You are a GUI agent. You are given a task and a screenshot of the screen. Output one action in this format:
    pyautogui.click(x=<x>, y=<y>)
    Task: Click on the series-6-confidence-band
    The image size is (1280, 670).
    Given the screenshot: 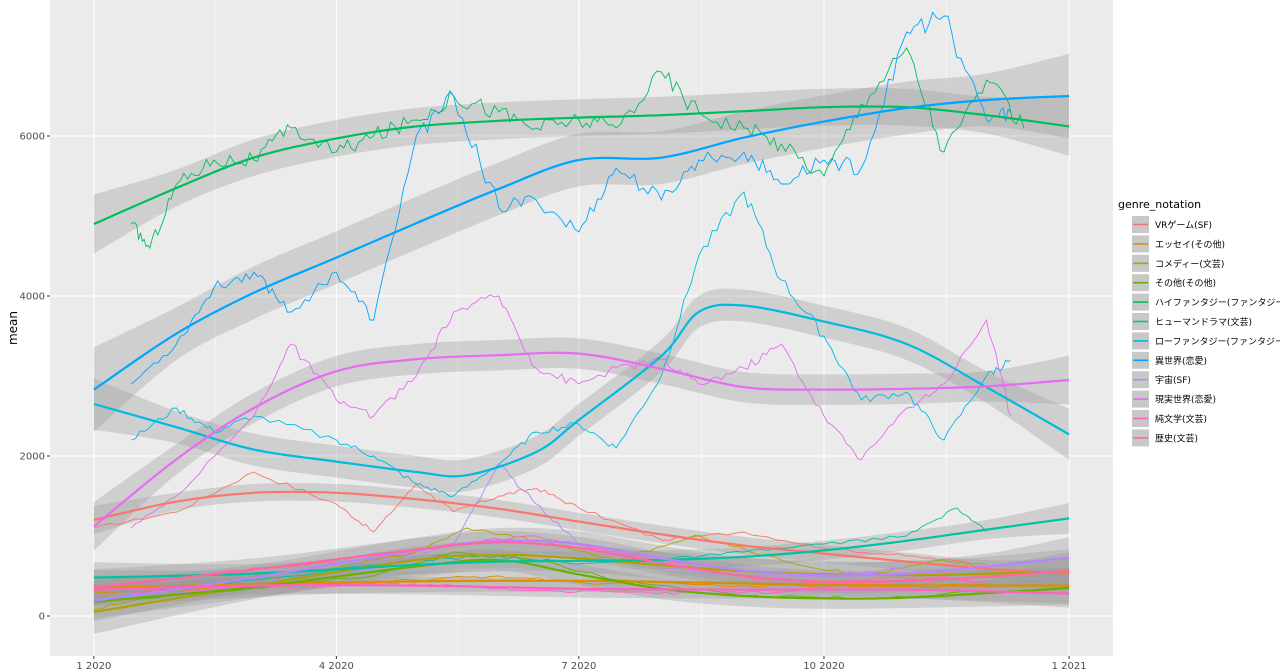 What is the action you would take?
    pyautogui.click(x=581, y=548)
    